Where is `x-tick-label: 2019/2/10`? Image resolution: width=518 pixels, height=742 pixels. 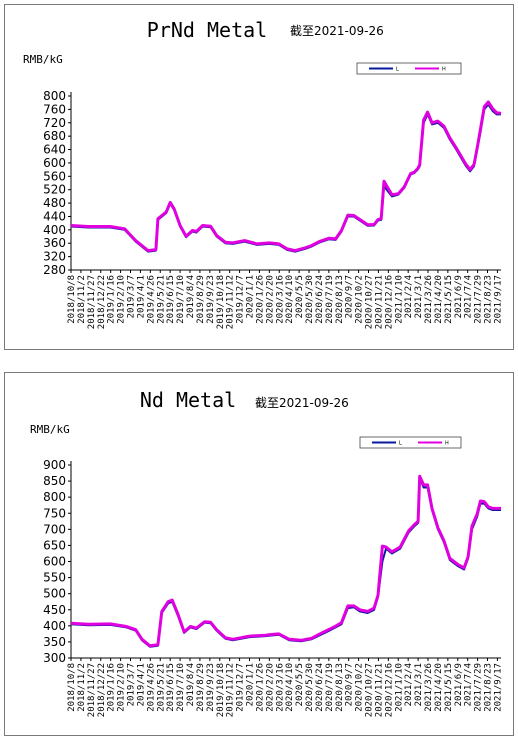
x-tick-label: 2019/2/10 is located at coordinates (122, 299).